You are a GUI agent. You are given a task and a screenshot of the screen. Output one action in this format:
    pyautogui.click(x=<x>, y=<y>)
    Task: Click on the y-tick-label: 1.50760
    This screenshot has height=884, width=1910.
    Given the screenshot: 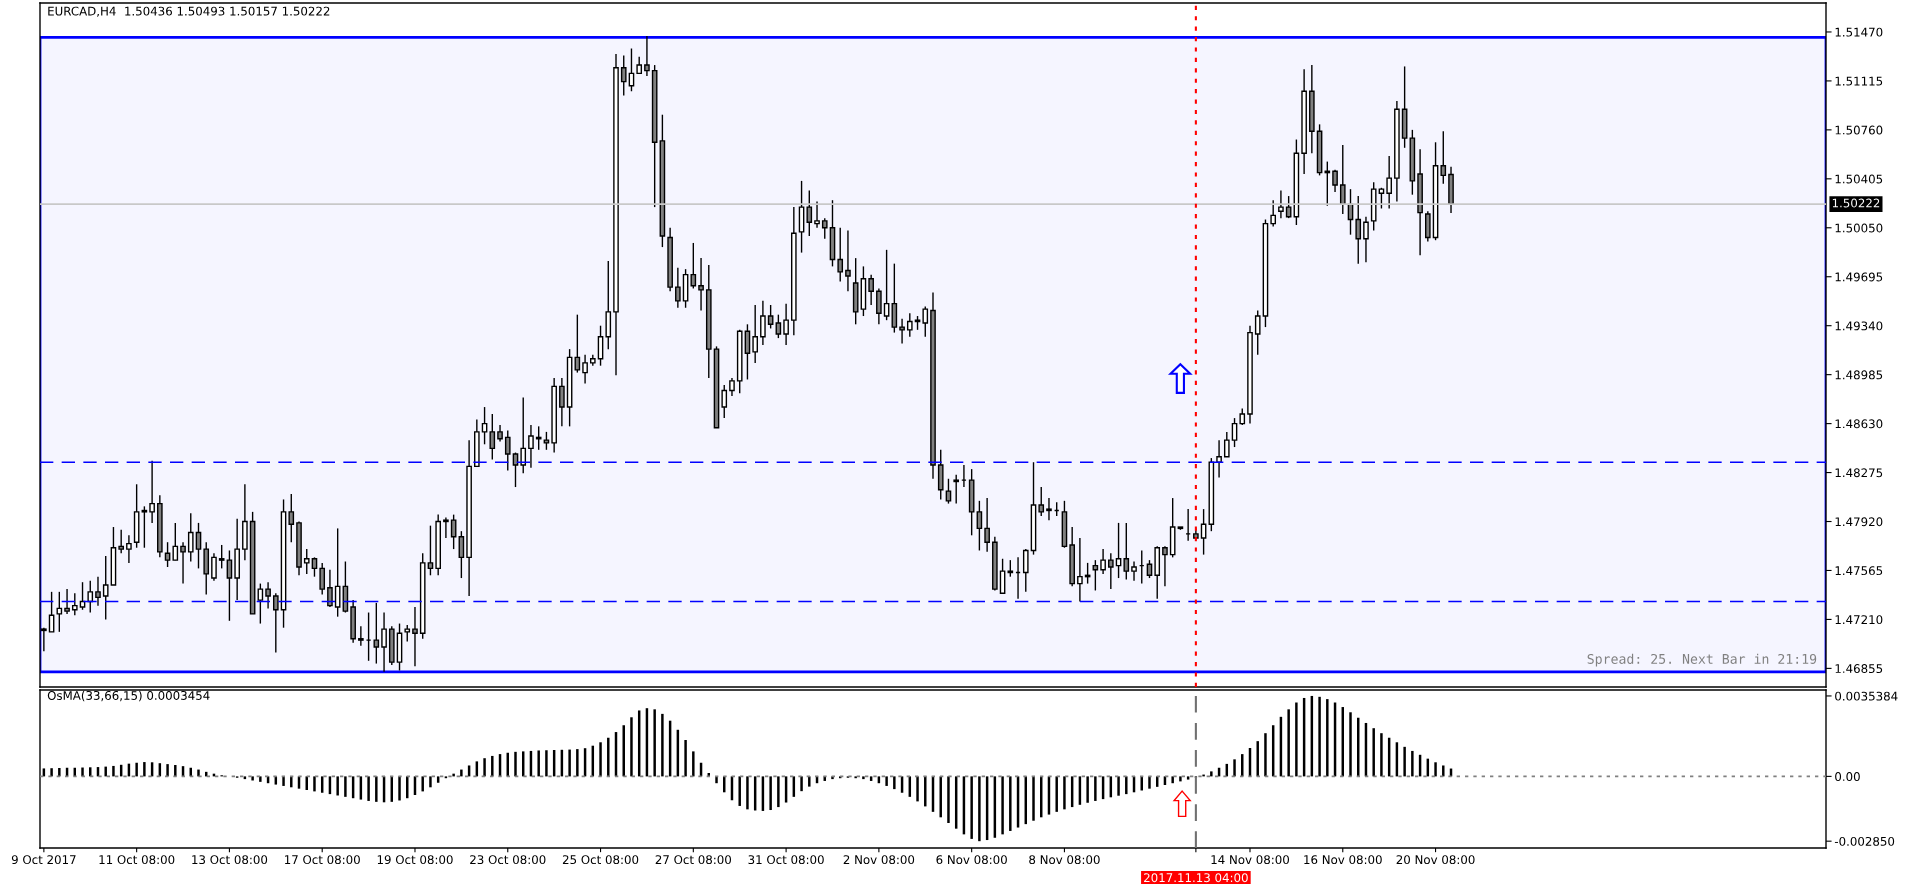 What is the action you would take?
    pyautogui.click(x=1859, y=130)
    